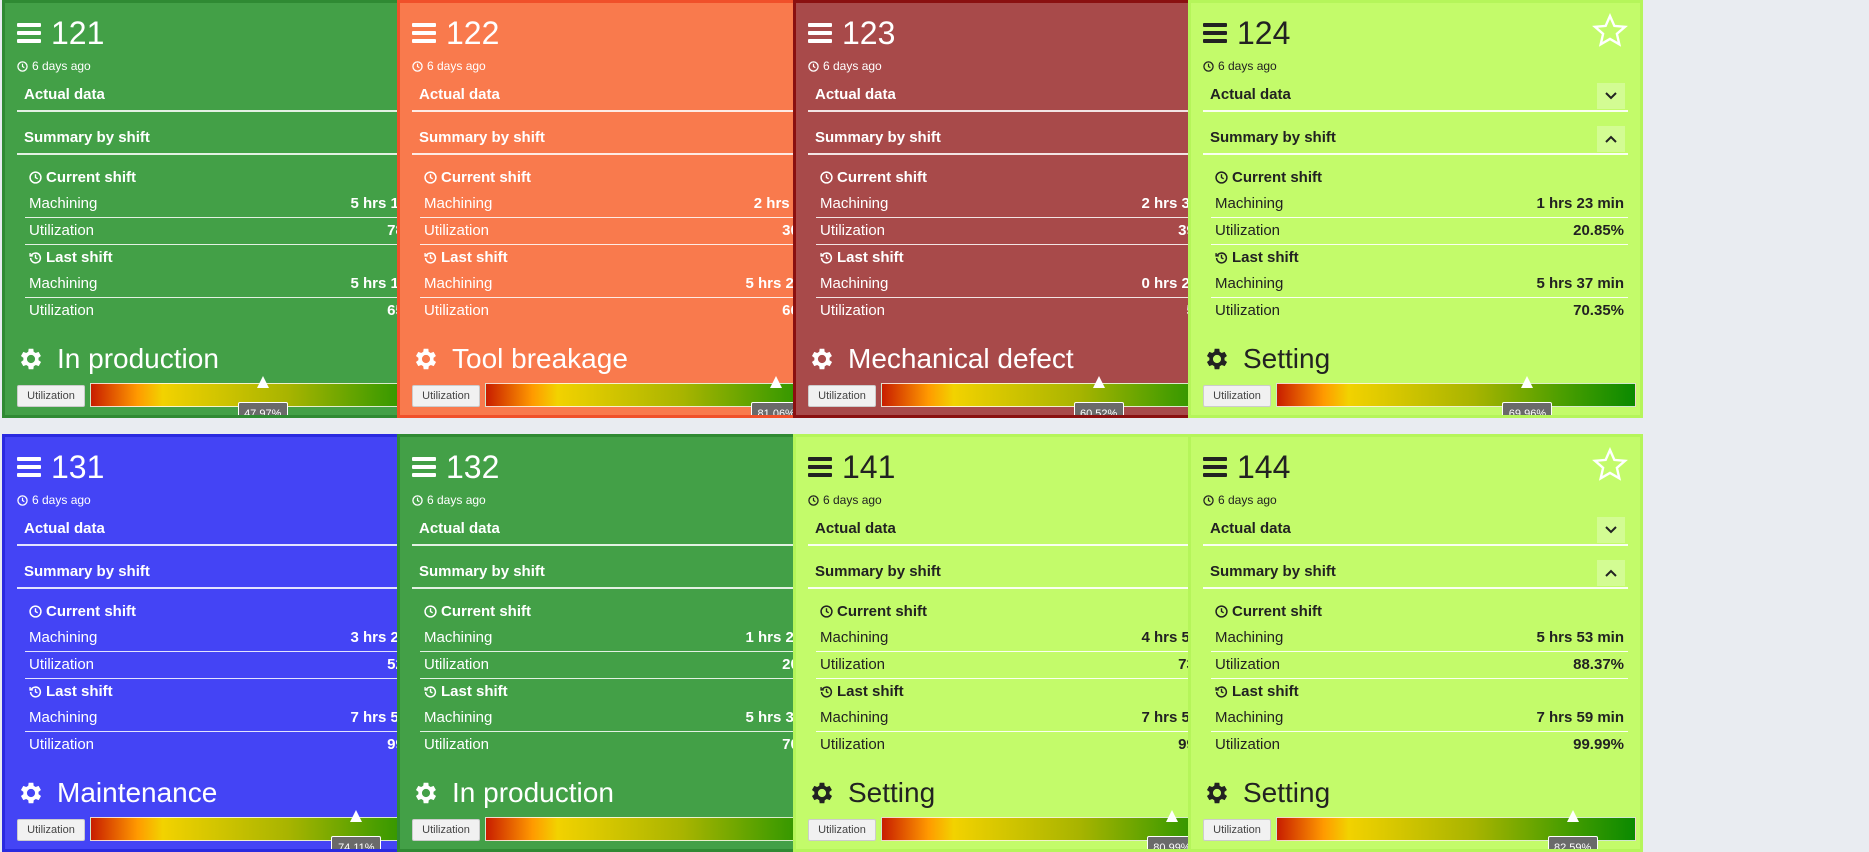 This screenshot has width=1869, height=852. I want to click on utilization-gauge: 60.52%, so click(1061, 395).